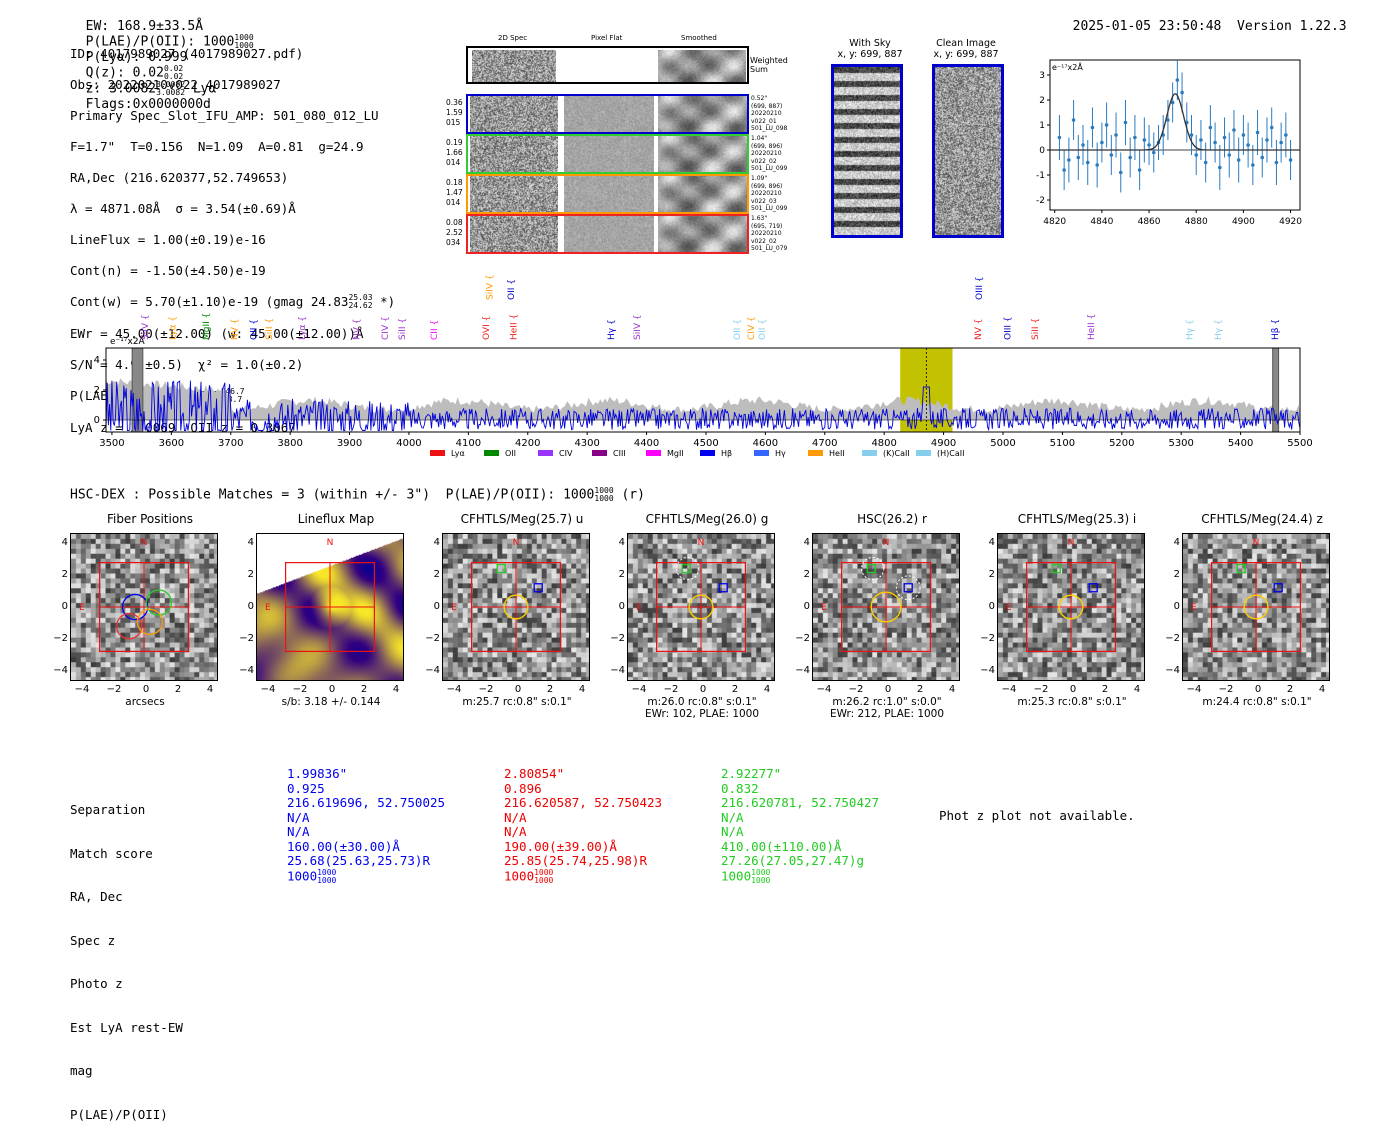 Image resolution: width=1400 pixels, height=1137 pixels. Describe the element at coordinates (766, 154) in the screenshot. I see `cutout-meta: 20220210` at that location.